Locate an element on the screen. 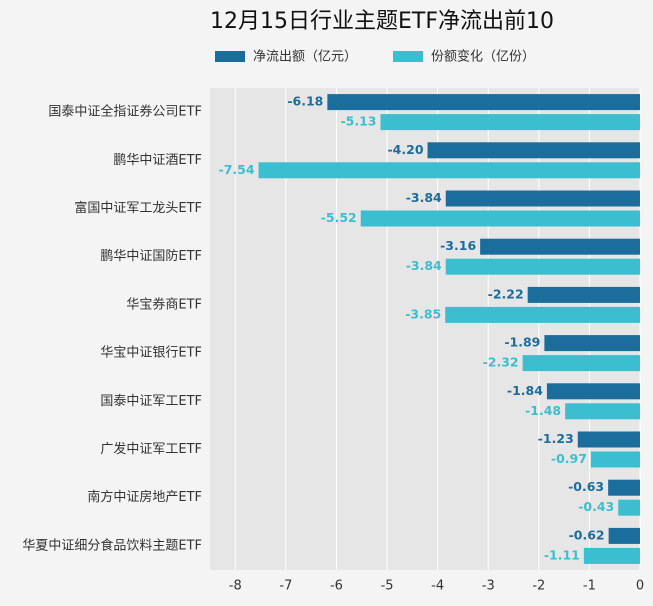 The height and width of the screenshot is (606, 653). value-label: -0.97 is located at coordinates (569, 458).